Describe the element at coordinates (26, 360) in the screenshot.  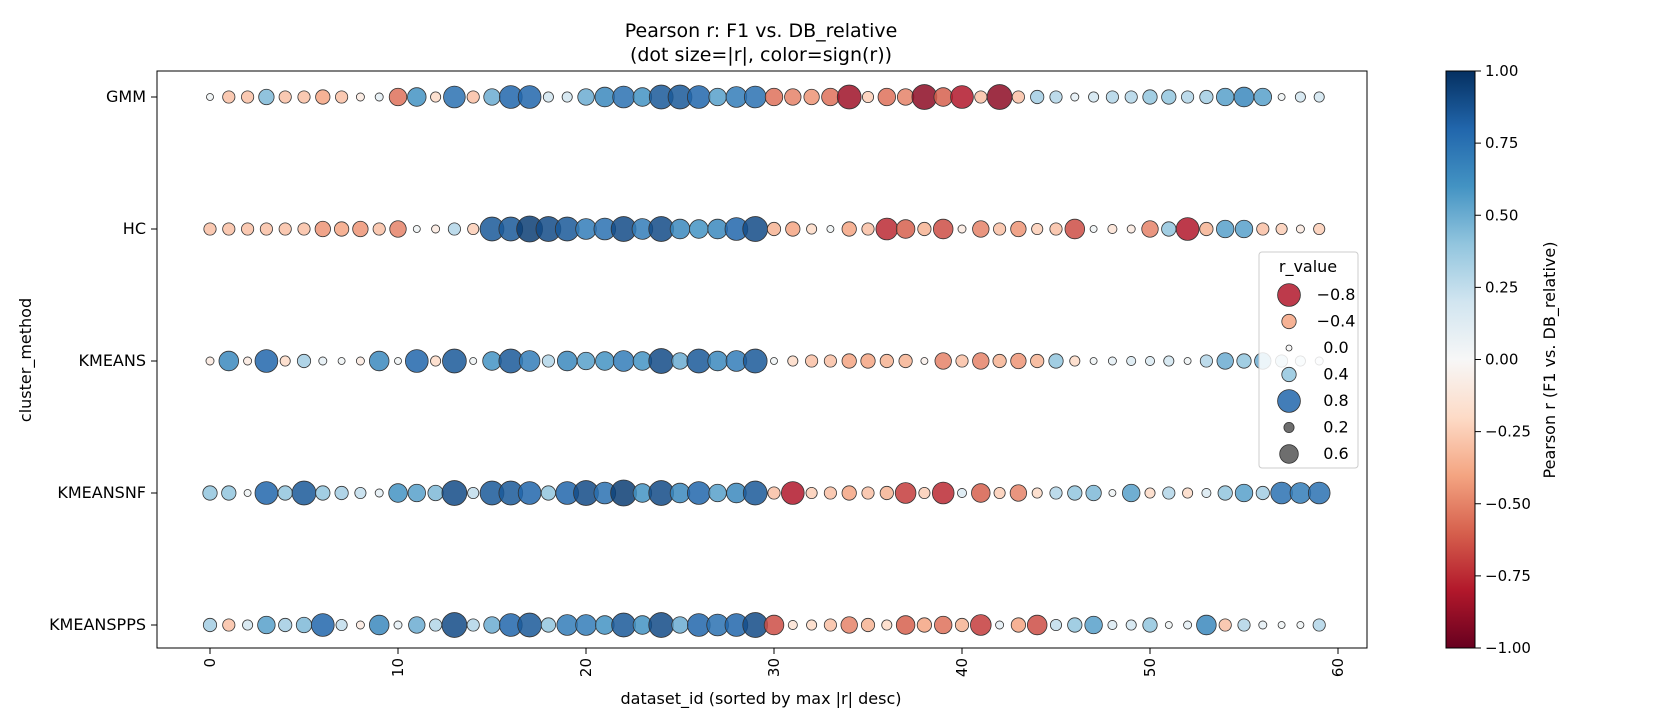
I see `y-axis-label: cluster_method` at that location.